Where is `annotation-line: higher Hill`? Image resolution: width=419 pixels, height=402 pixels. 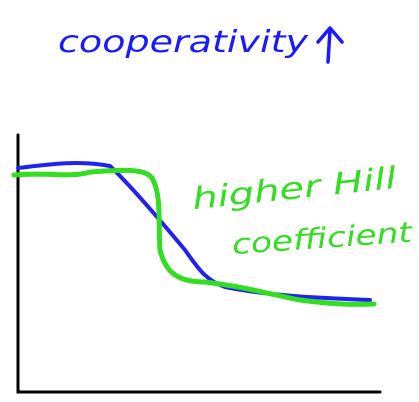 annotation-line: higher Hill is located at coordinates (295, 189).